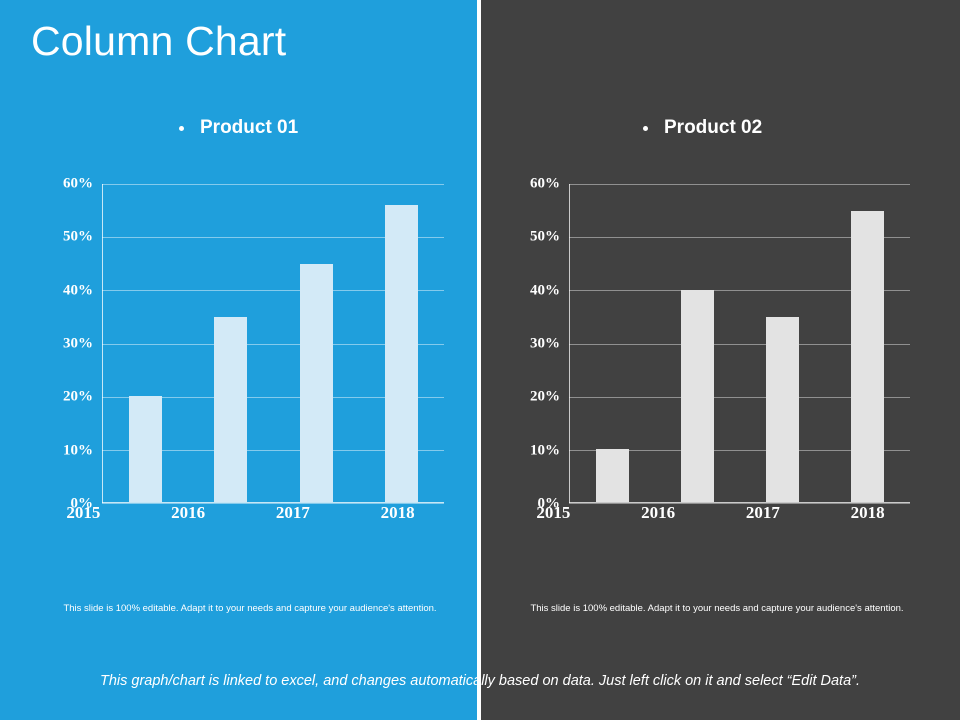  I want to click on x-tick-labels-product-02: 2015 2016 2017 2018, so click(710, 513).